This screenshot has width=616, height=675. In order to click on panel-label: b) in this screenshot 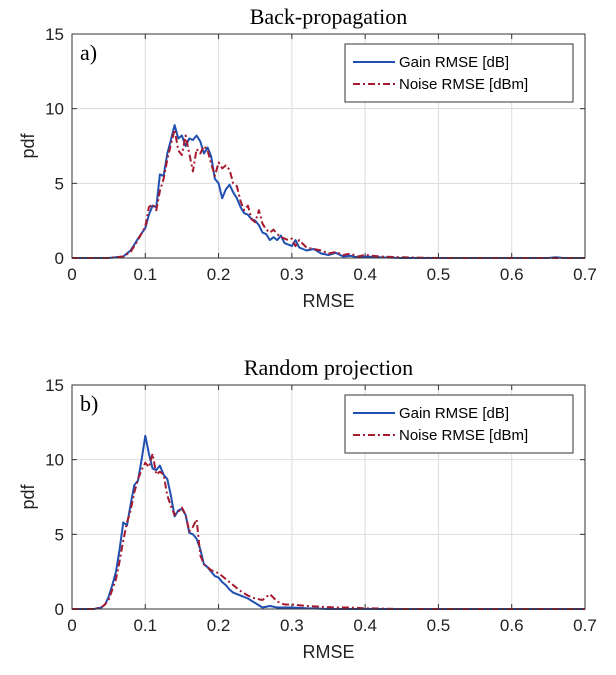, I will do `click(89, 403)`.